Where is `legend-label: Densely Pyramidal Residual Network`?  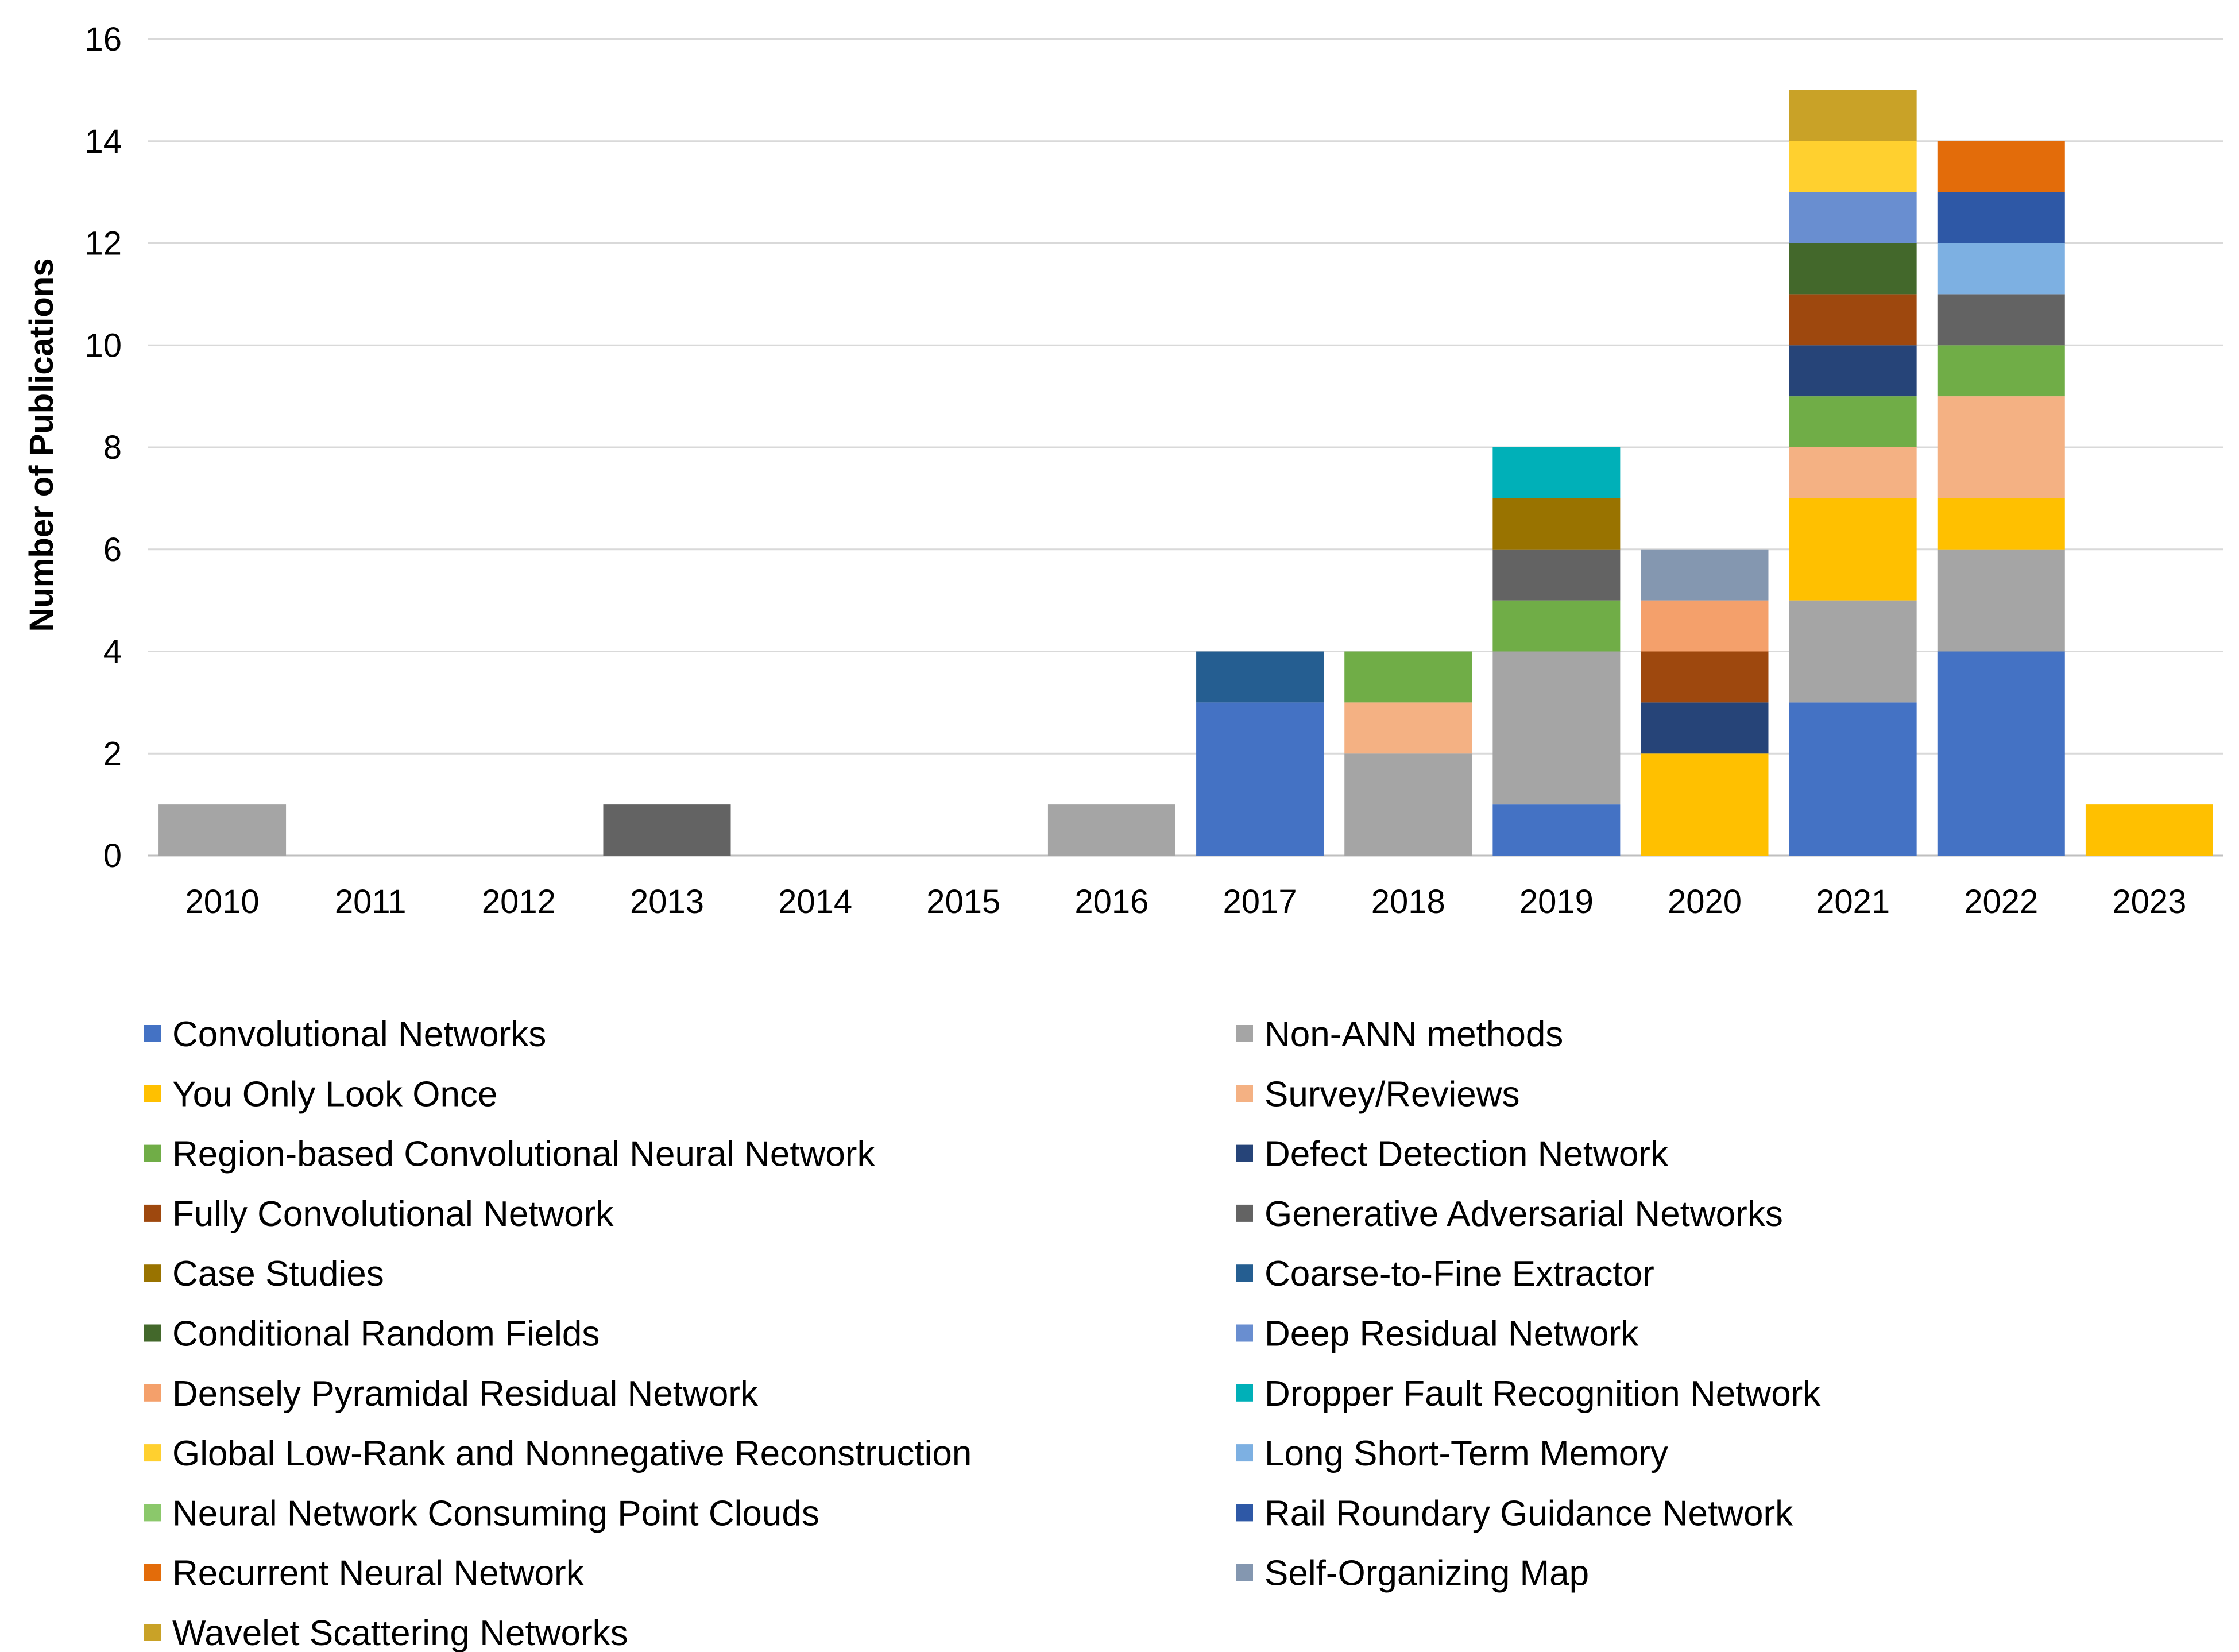 legend-label: Densely Pyramidal Residual Network is located at coordinates (466, 1394).